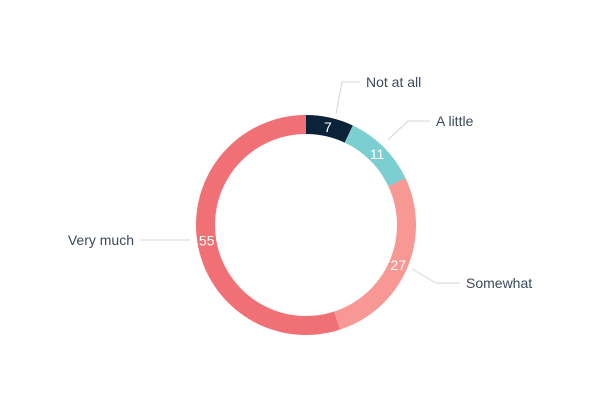 The image size is (600, 400). Describe the element at coordinates (207, 241) in the screenshot. I see `slice-value-very-much: 55` at that location.